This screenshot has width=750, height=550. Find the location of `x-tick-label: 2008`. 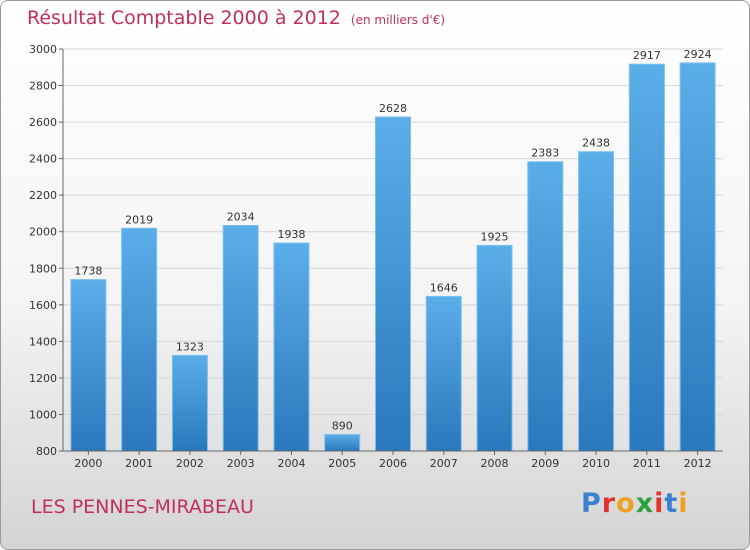

x-tick-label: 2008 is located at coordinates (495, 463).